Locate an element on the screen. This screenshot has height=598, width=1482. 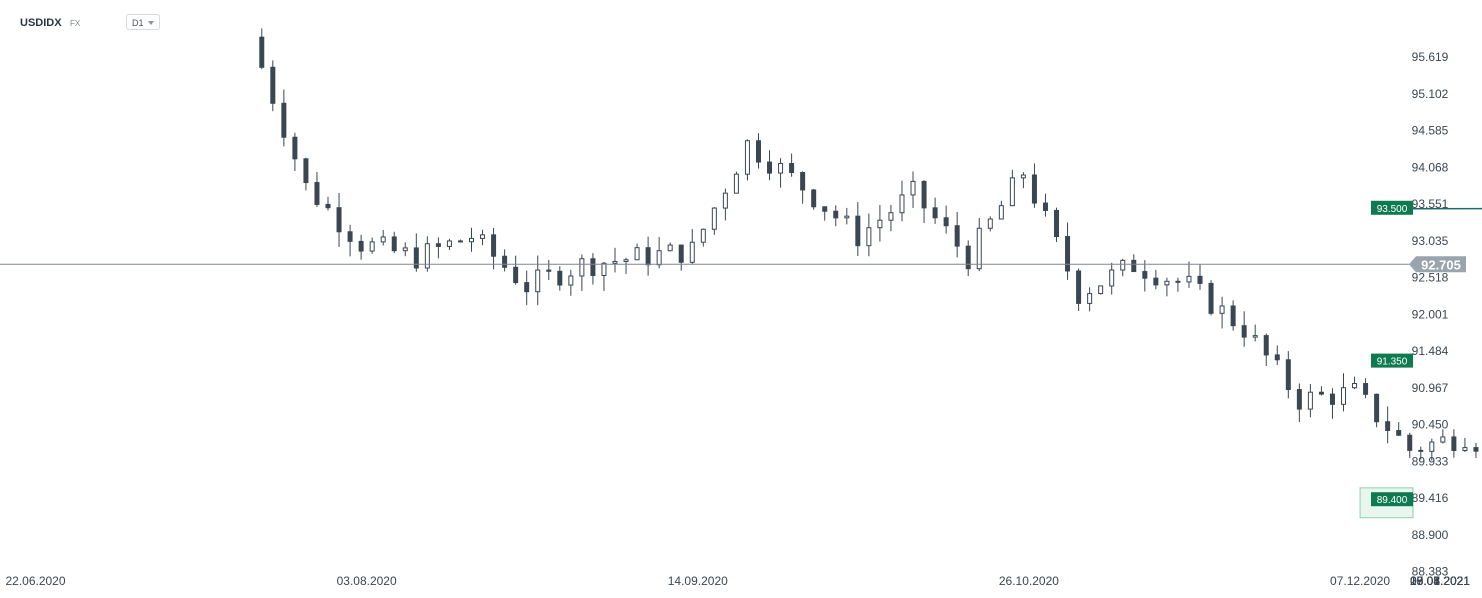
y-tick-label: 89.416 is located at coordinates (1430, 498).